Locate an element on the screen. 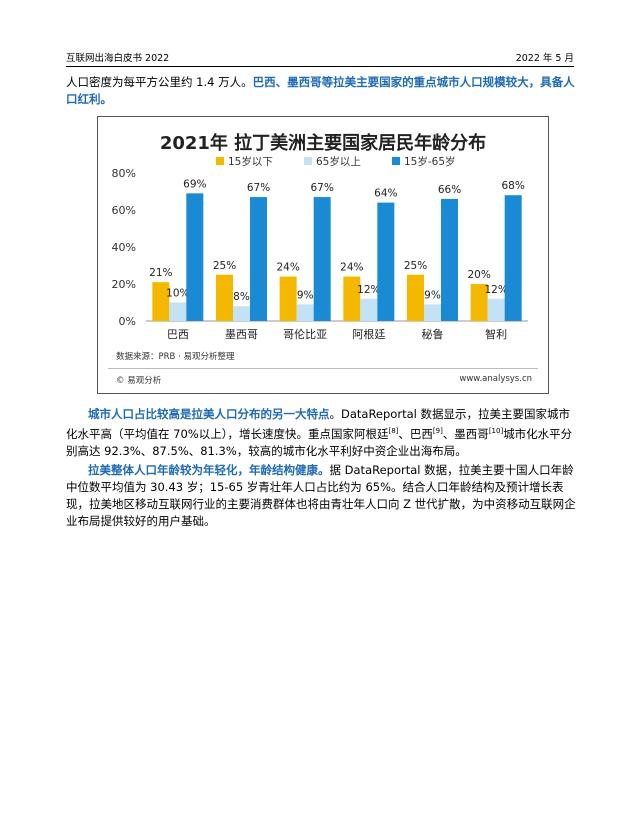 The height and width of the screenshot is (825, 640). chart-title: 2021年 拉丁美洲主要国家居民年龄分布 is located at coordinates (323, 143).